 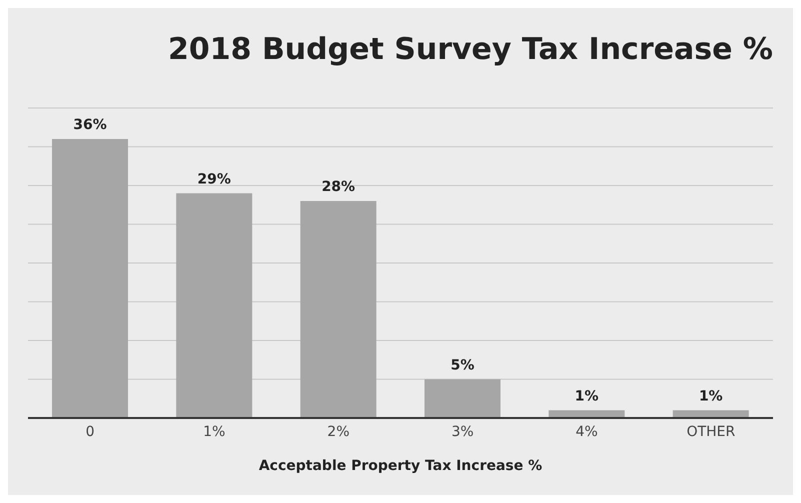 What do you see at coordinates (470, 49) in the screenshot?
I see `chart-title: 2018 Budget Survey Tax Increase %` at bounding box center [470, 49].